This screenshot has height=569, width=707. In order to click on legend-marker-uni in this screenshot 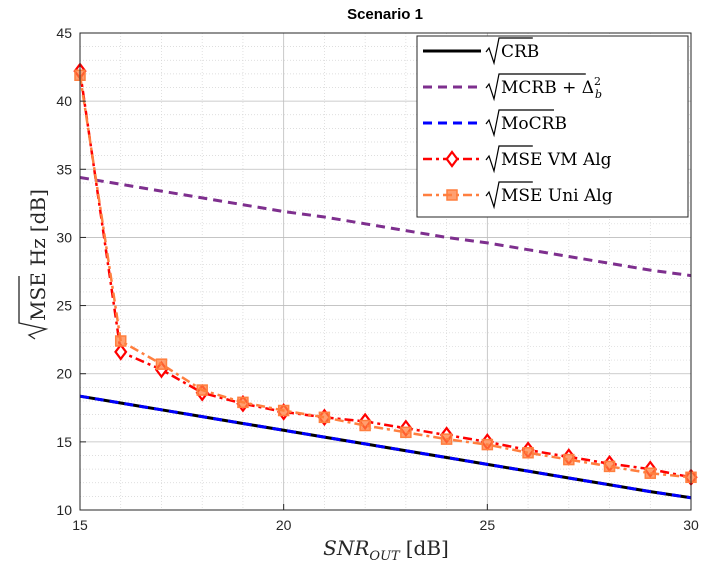, I will do `click(452, 195)`.